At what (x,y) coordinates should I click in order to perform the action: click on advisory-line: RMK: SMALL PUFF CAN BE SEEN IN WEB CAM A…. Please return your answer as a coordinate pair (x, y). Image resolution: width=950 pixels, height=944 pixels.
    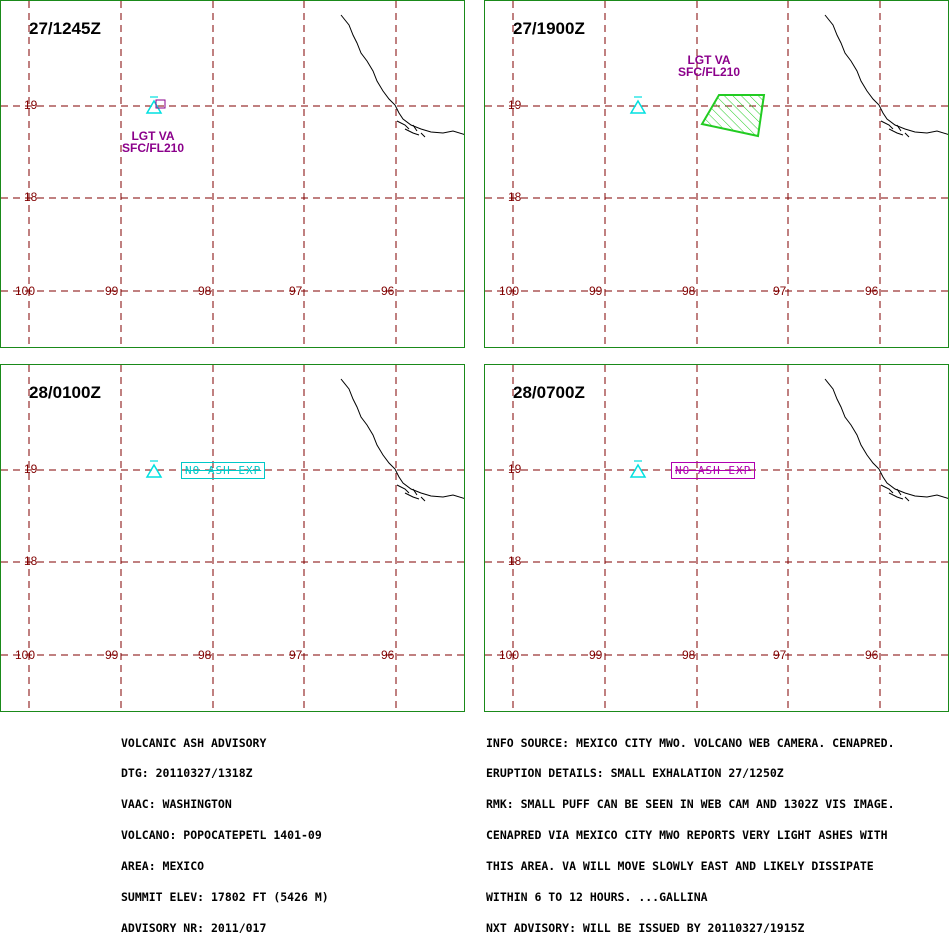
    Looking at the image, I should click on (690, 804).